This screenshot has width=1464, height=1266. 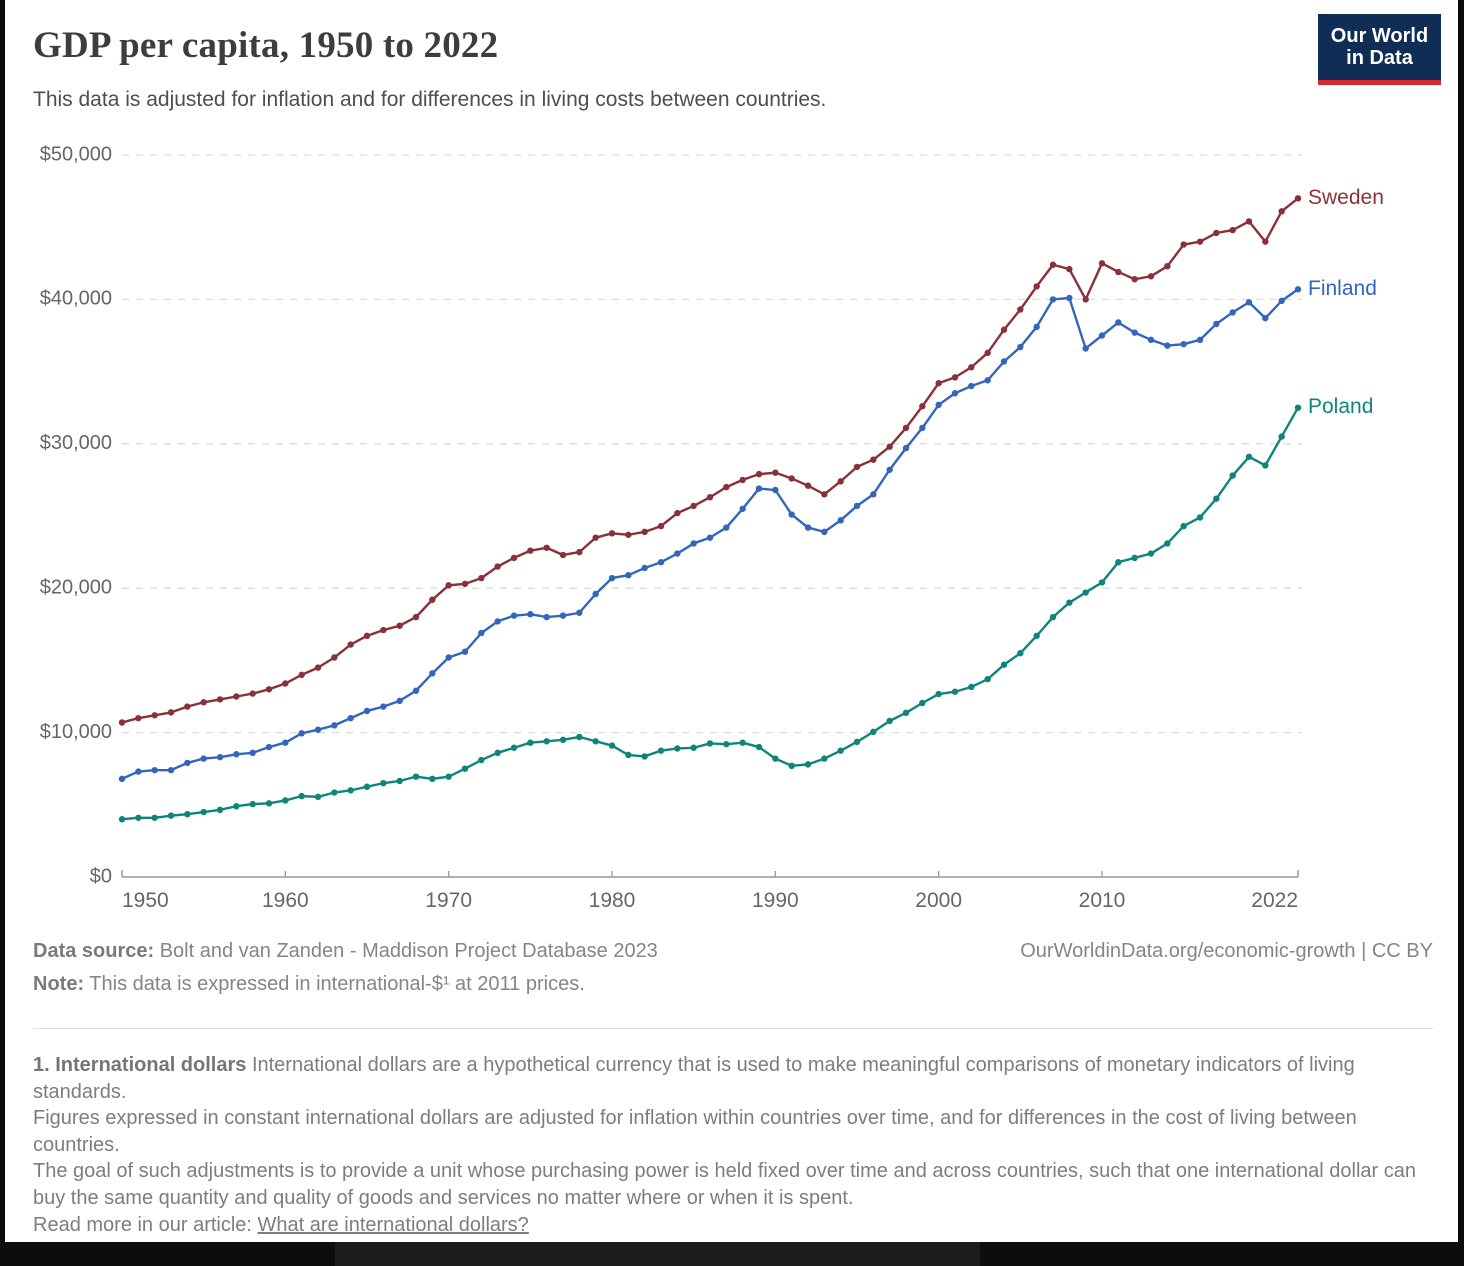 What do you see at coordinates (203, 702) in the screenshot?
I see `data-point-sweden-1955` at bounding box center [203, 702].